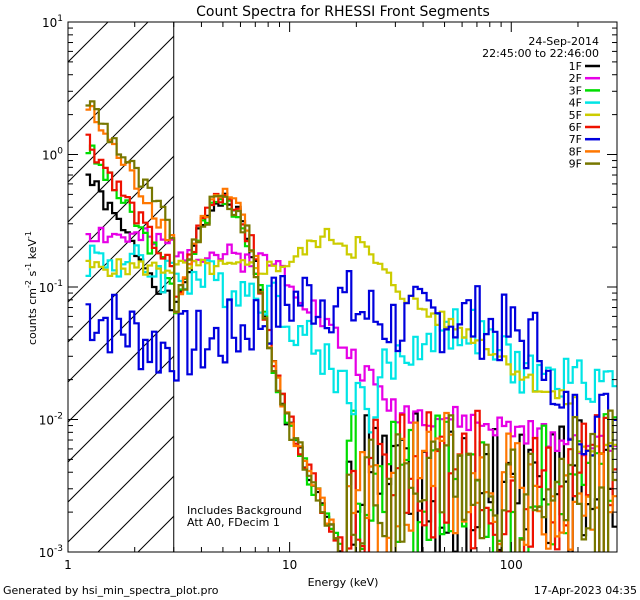  What do you see at coordinates (32, 316) in the screenshot?
I see `ylabel-part: counts cm` at bounding box center [32, 316].